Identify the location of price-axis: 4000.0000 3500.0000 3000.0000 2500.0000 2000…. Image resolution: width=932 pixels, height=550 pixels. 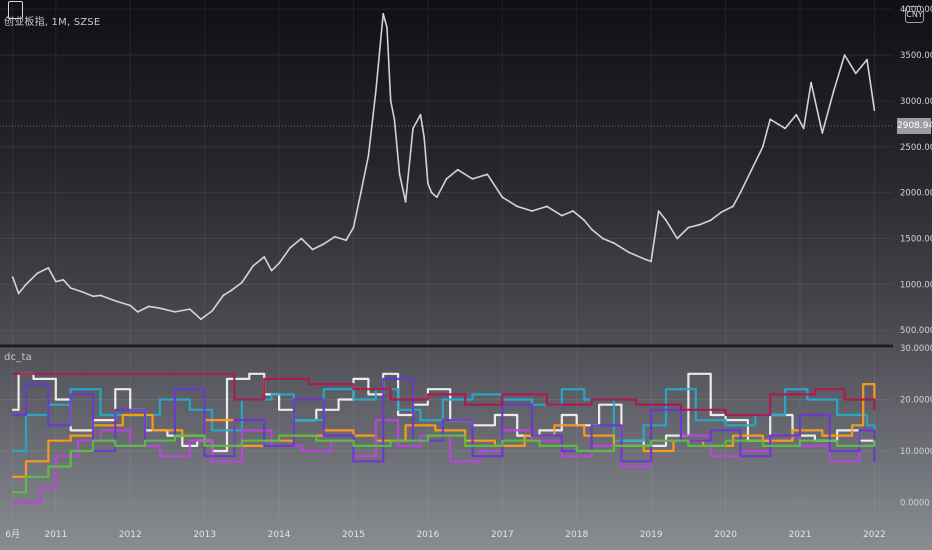
(916, 170).